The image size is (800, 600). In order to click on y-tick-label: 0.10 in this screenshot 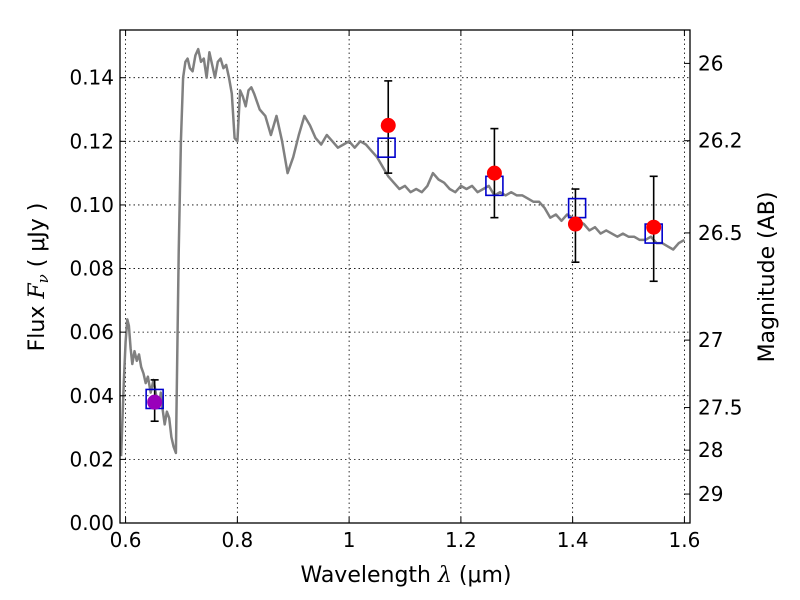, I will do `click(91, 205)`.